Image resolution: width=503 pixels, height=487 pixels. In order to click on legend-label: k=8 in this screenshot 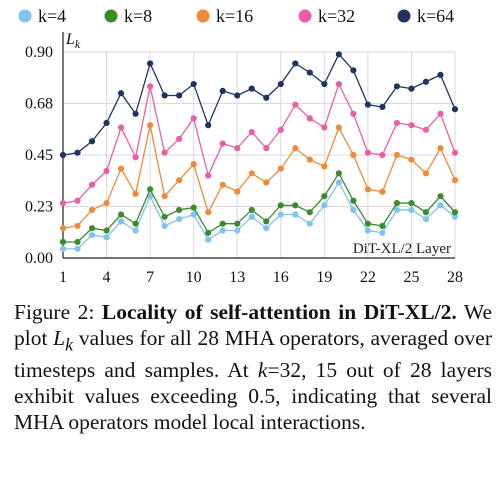, I will do `click(138, 16)`.